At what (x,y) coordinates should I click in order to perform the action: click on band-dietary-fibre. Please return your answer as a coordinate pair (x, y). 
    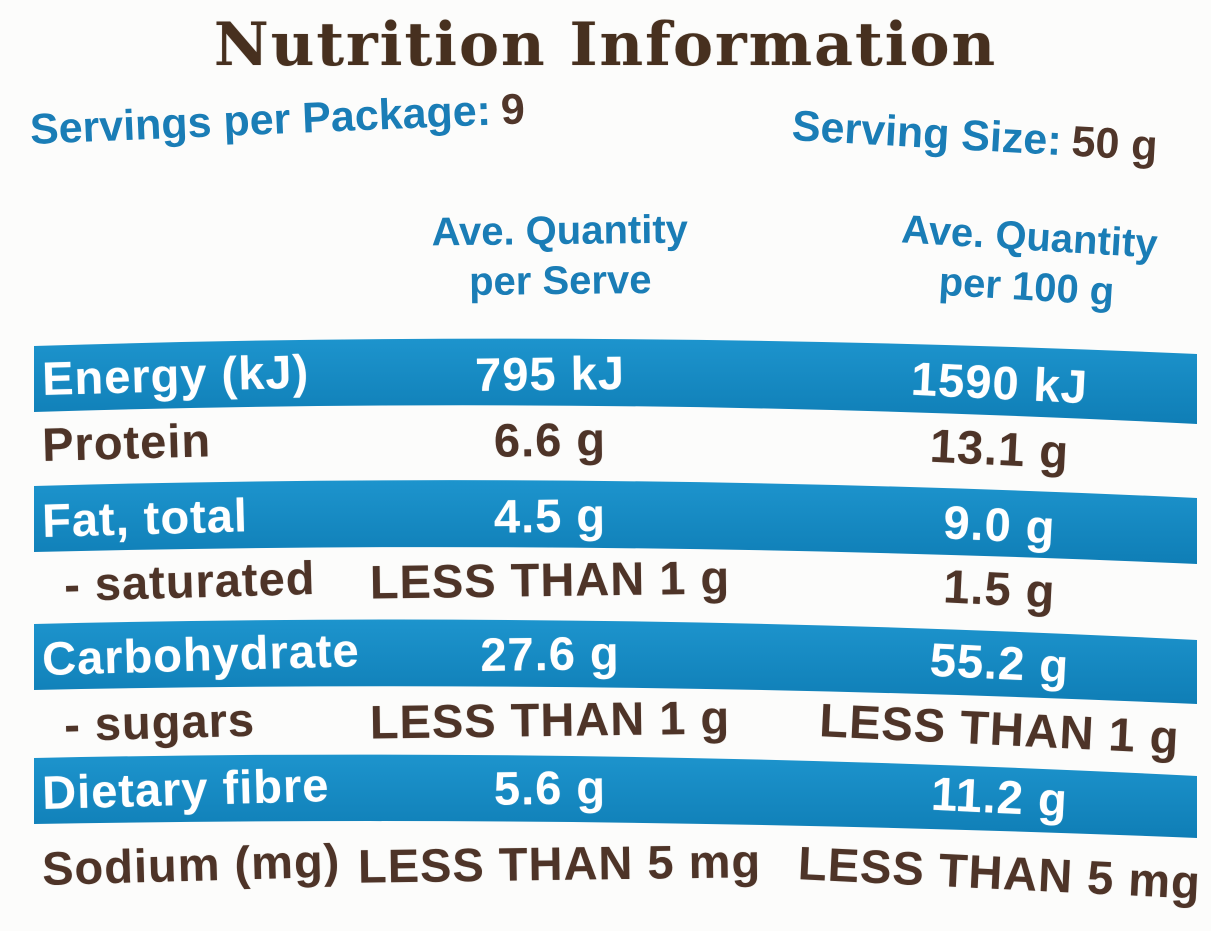
    Looking at the image, I should click on (615, 796).